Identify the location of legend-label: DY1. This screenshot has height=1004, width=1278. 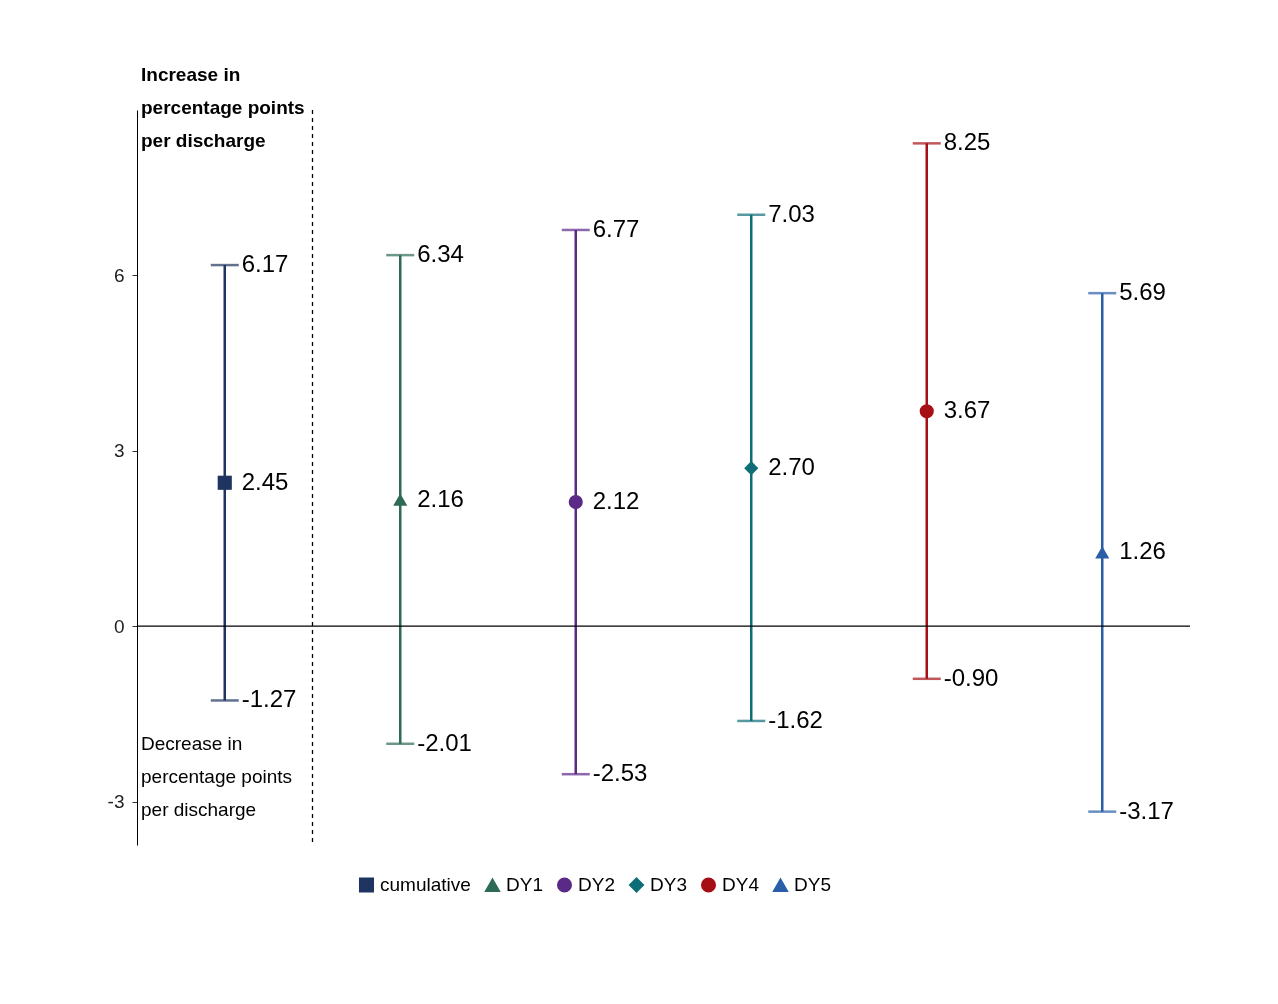
(524, 885).